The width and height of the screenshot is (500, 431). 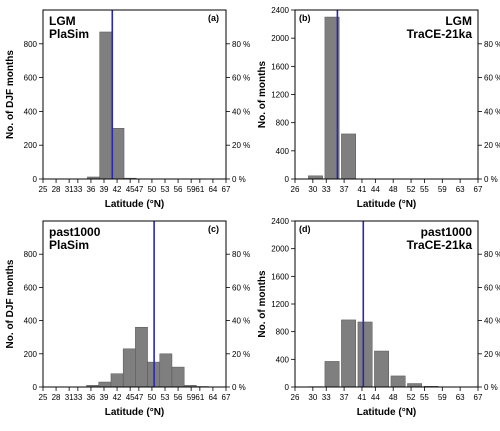 What do you see at coordinates (178, 189) in the screenshot?
I see `x-tick-label: 56` at bounding box center [178, 189].